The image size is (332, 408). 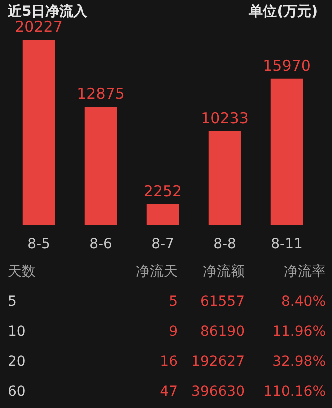 What do you see at coordinates (295, 392) in the screenshot?
I see `text: 110.16%` at bounding box center [295, 392].